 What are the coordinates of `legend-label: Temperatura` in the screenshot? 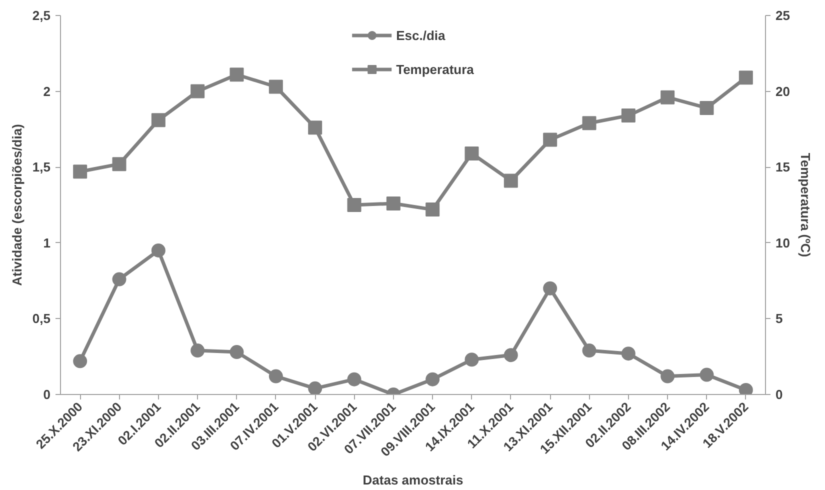 It's located at (435, 69).